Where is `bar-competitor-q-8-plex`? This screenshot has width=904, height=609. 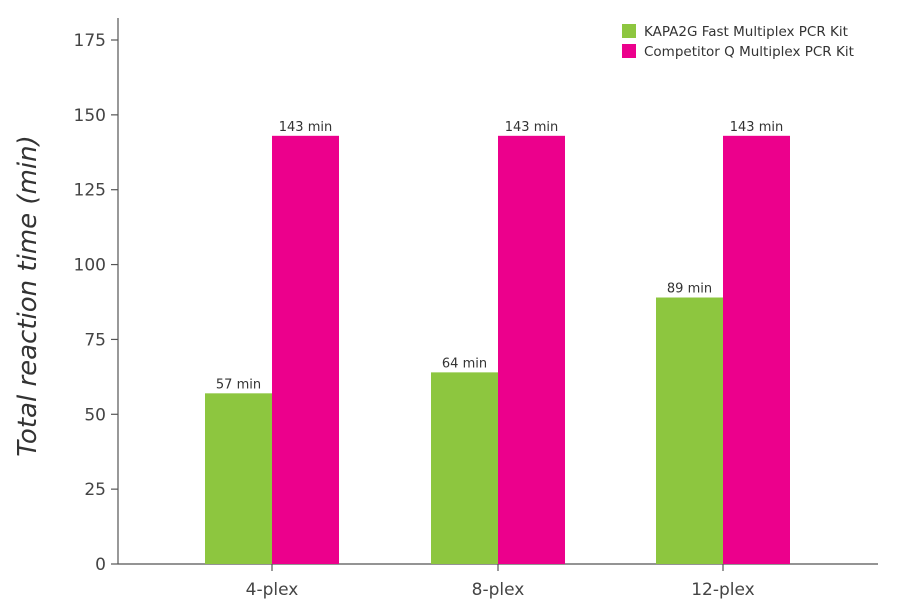 bar-competitor-q-8-plex is located at coordinates (531, 349).